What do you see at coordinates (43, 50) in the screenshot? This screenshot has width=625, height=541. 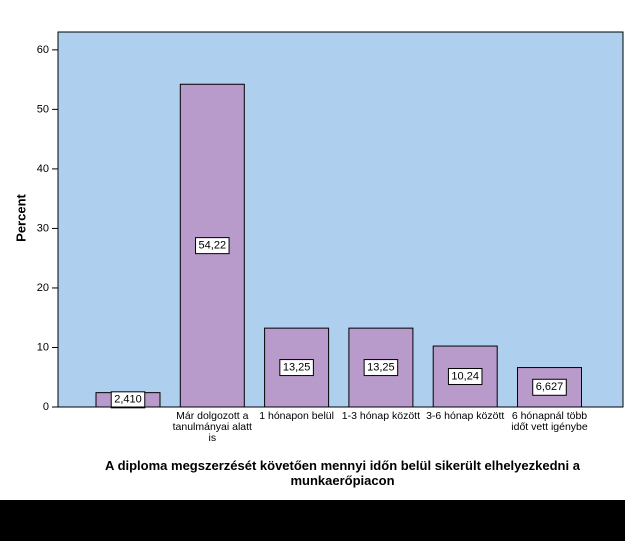 I see `y-tick-label: 60` at bounding box center [43, 50].